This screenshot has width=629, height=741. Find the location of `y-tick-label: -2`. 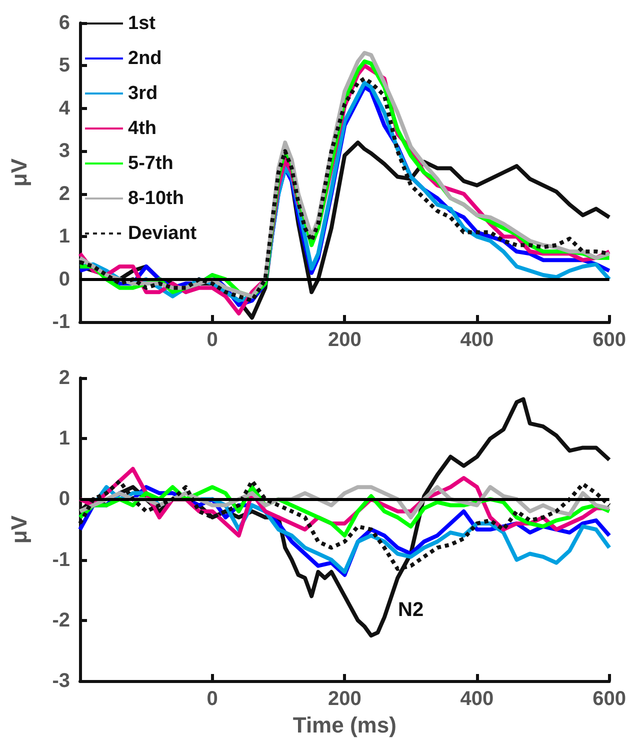

y-tick-label: -2 is located at coordinates (61, 620).